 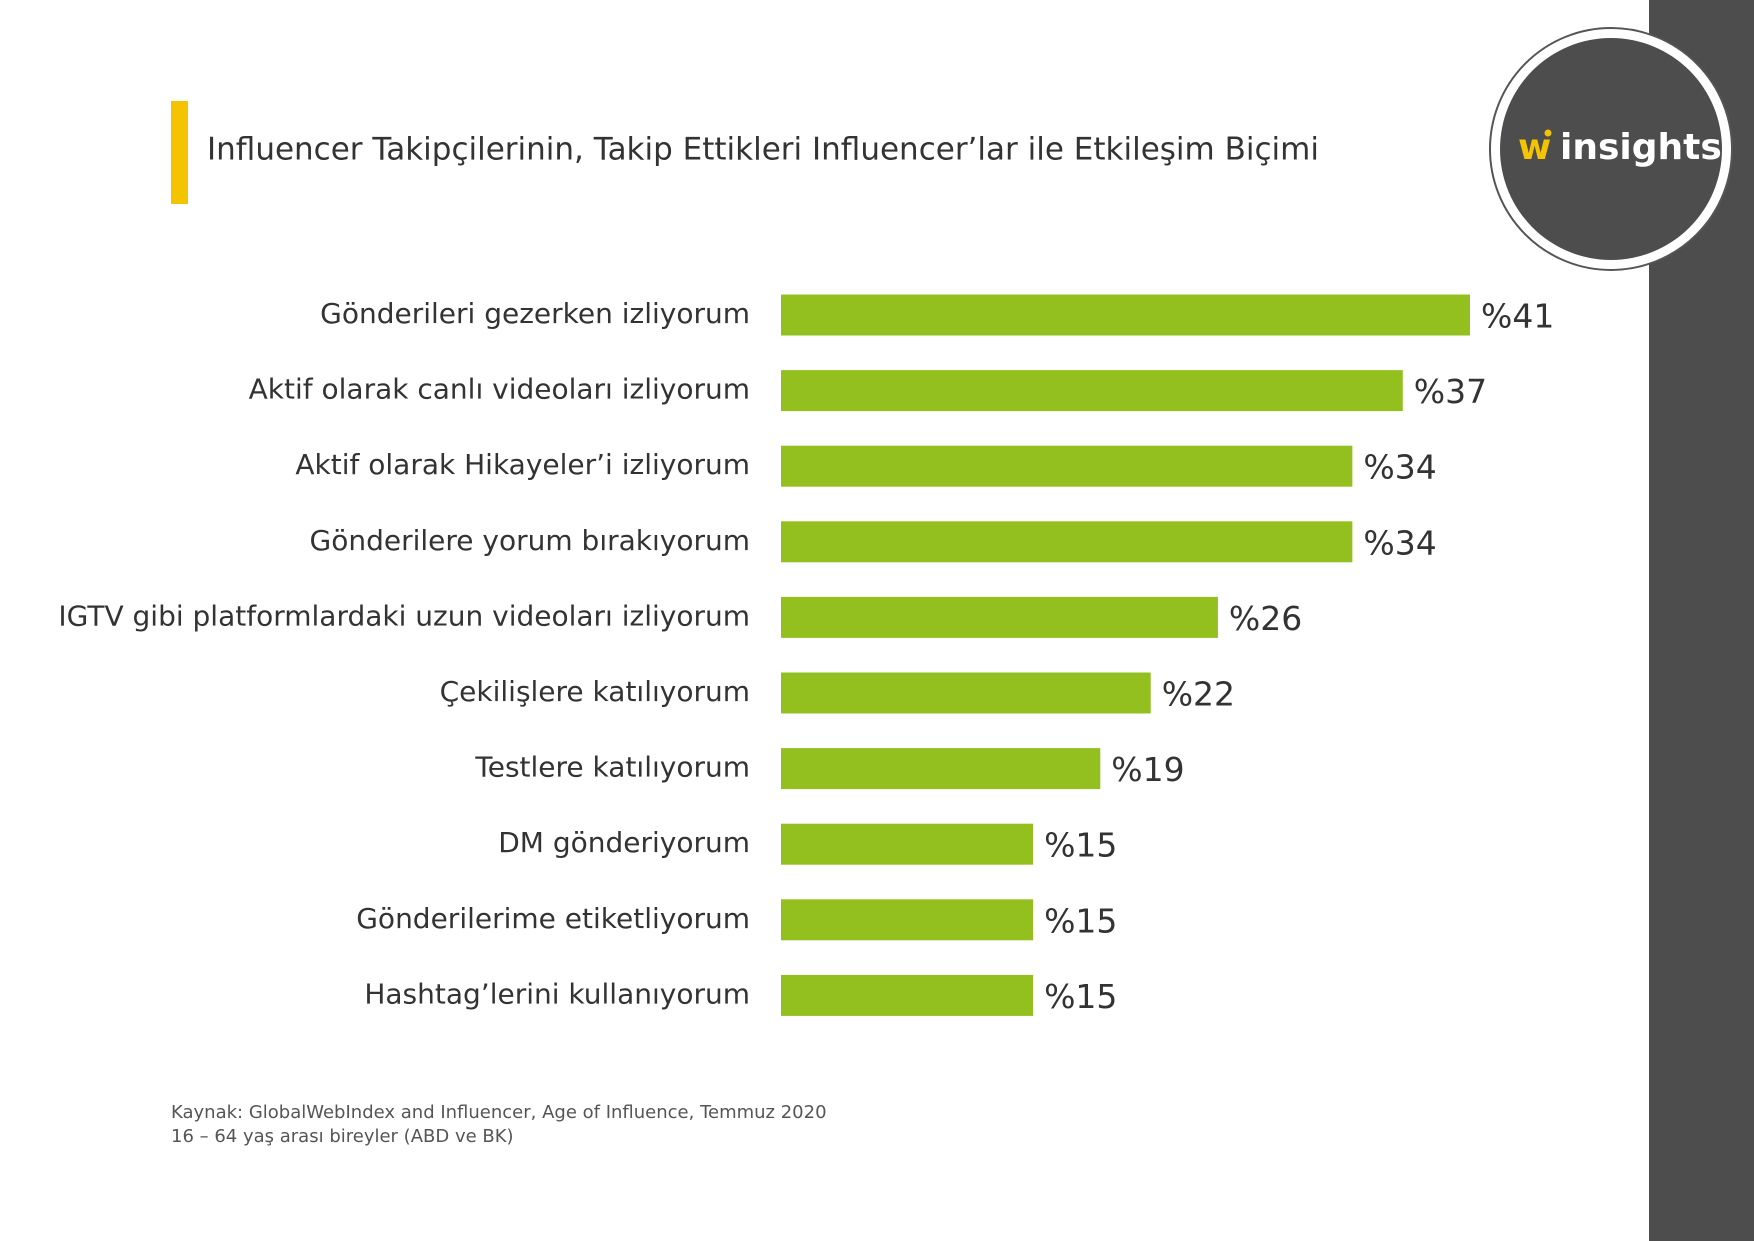 What do you see at coordinates (499, 389) in the screenshot?
I see `category-label: Aktif olarak canlı videoları izliyorum` at bounding box center [499, 389].